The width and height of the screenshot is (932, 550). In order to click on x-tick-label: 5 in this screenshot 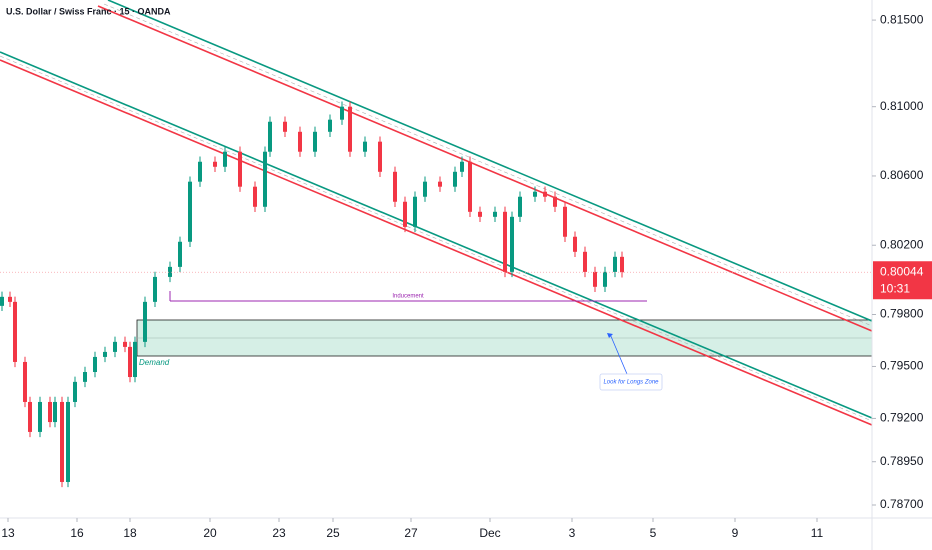, I will do `click(653, 533)`.